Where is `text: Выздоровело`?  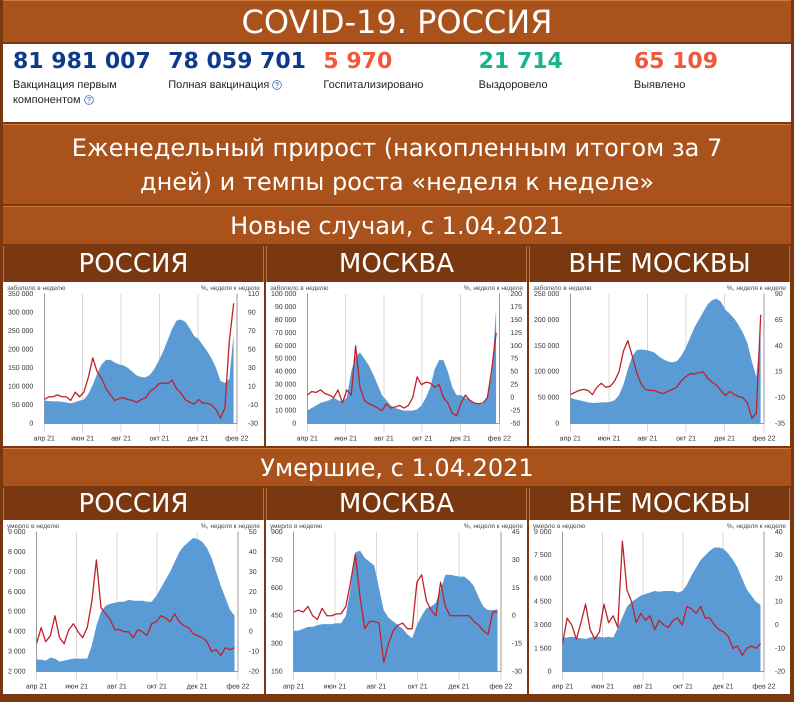
text: Выздоровело is located at coordinates (513, 85).